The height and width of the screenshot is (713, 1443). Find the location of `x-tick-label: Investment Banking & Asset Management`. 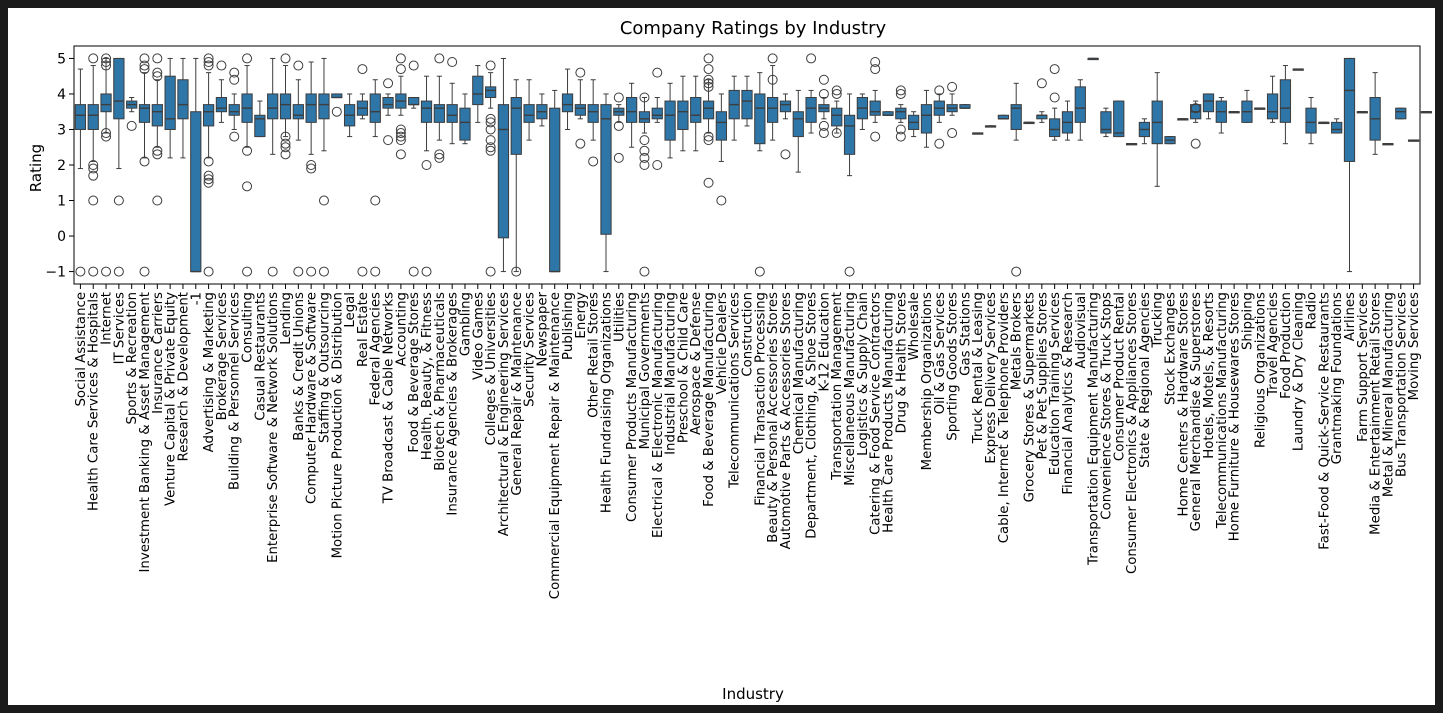

x-tick-label: Investment Banking & Asset Management is located at coordinates (145, 432).